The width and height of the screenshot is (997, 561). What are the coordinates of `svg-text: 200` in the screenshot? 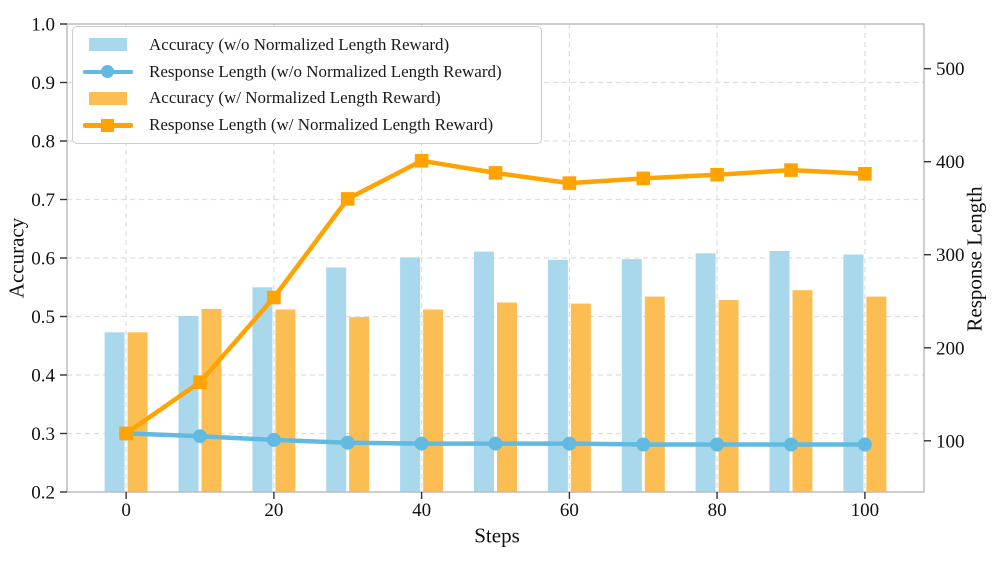 It's located at (950, 348).